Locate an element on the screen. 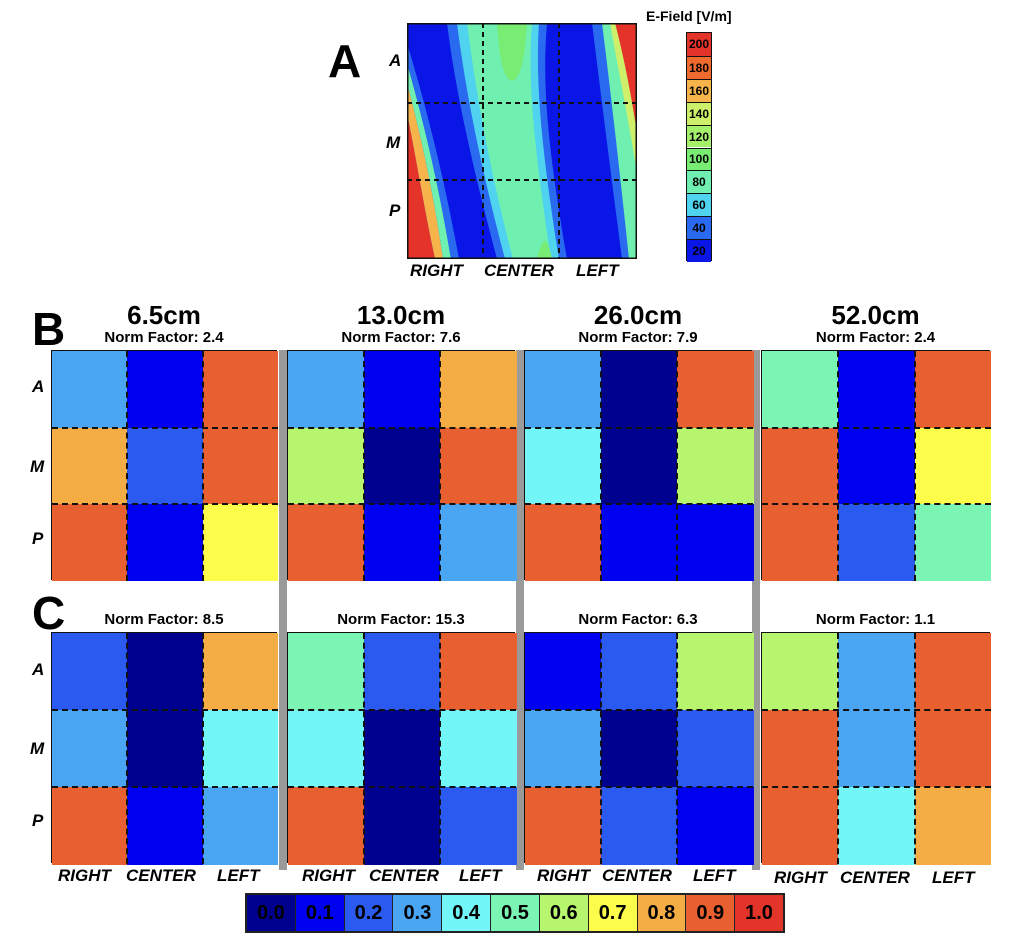 The width and height of the screenshot is (1024, 940). efield-colorbar-tick-80: 80 is located at coordinates (699, 182).